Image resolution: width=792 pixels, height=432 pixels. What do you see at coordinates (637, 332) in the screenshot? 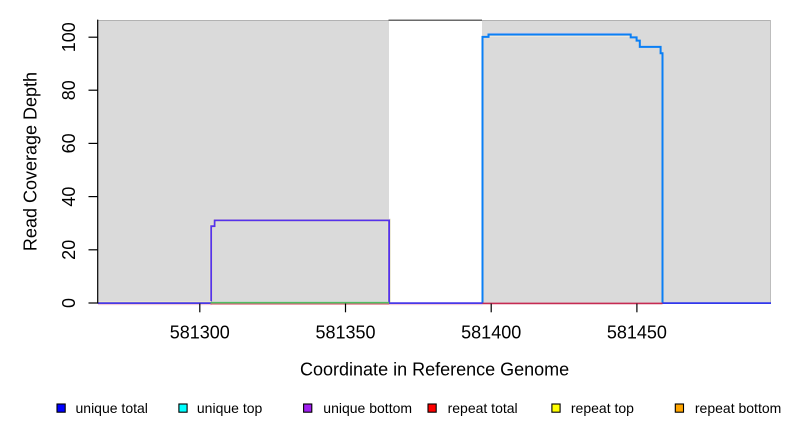
I see `svg-text: 581450` at bounding box center [637, 332].